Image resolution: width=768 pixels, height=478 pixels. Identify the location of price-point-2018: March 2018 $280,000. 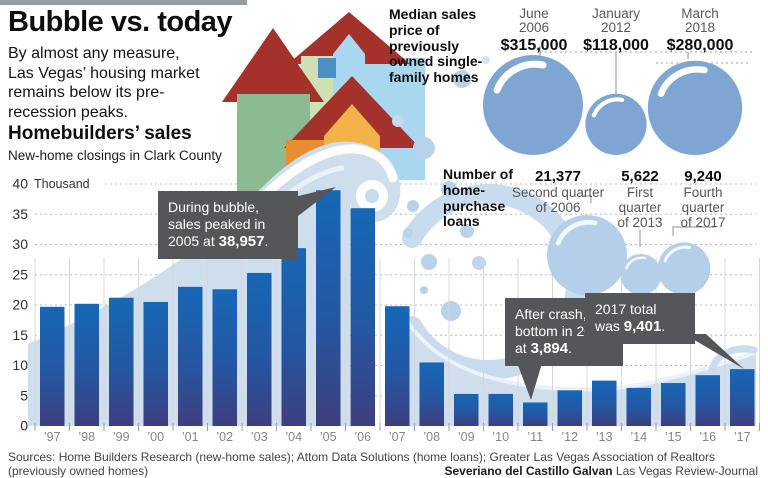
(700, 31).